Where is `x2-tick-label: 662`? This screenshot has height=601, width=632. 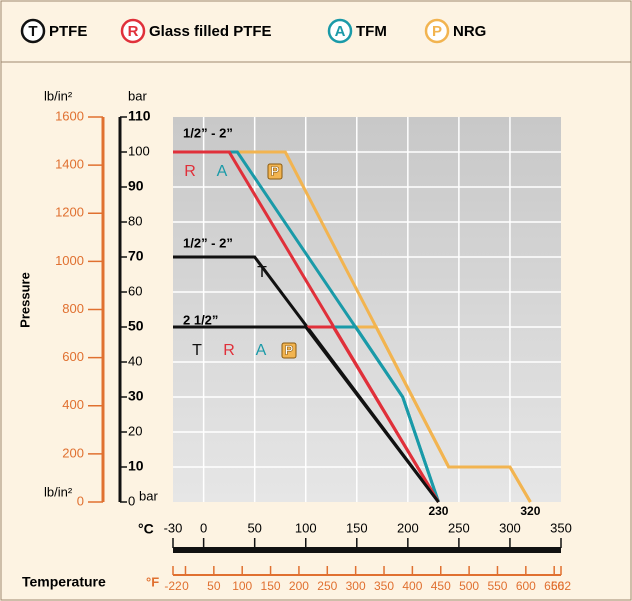
x2-tick-label: 662 is located at coordinates (561, 586).